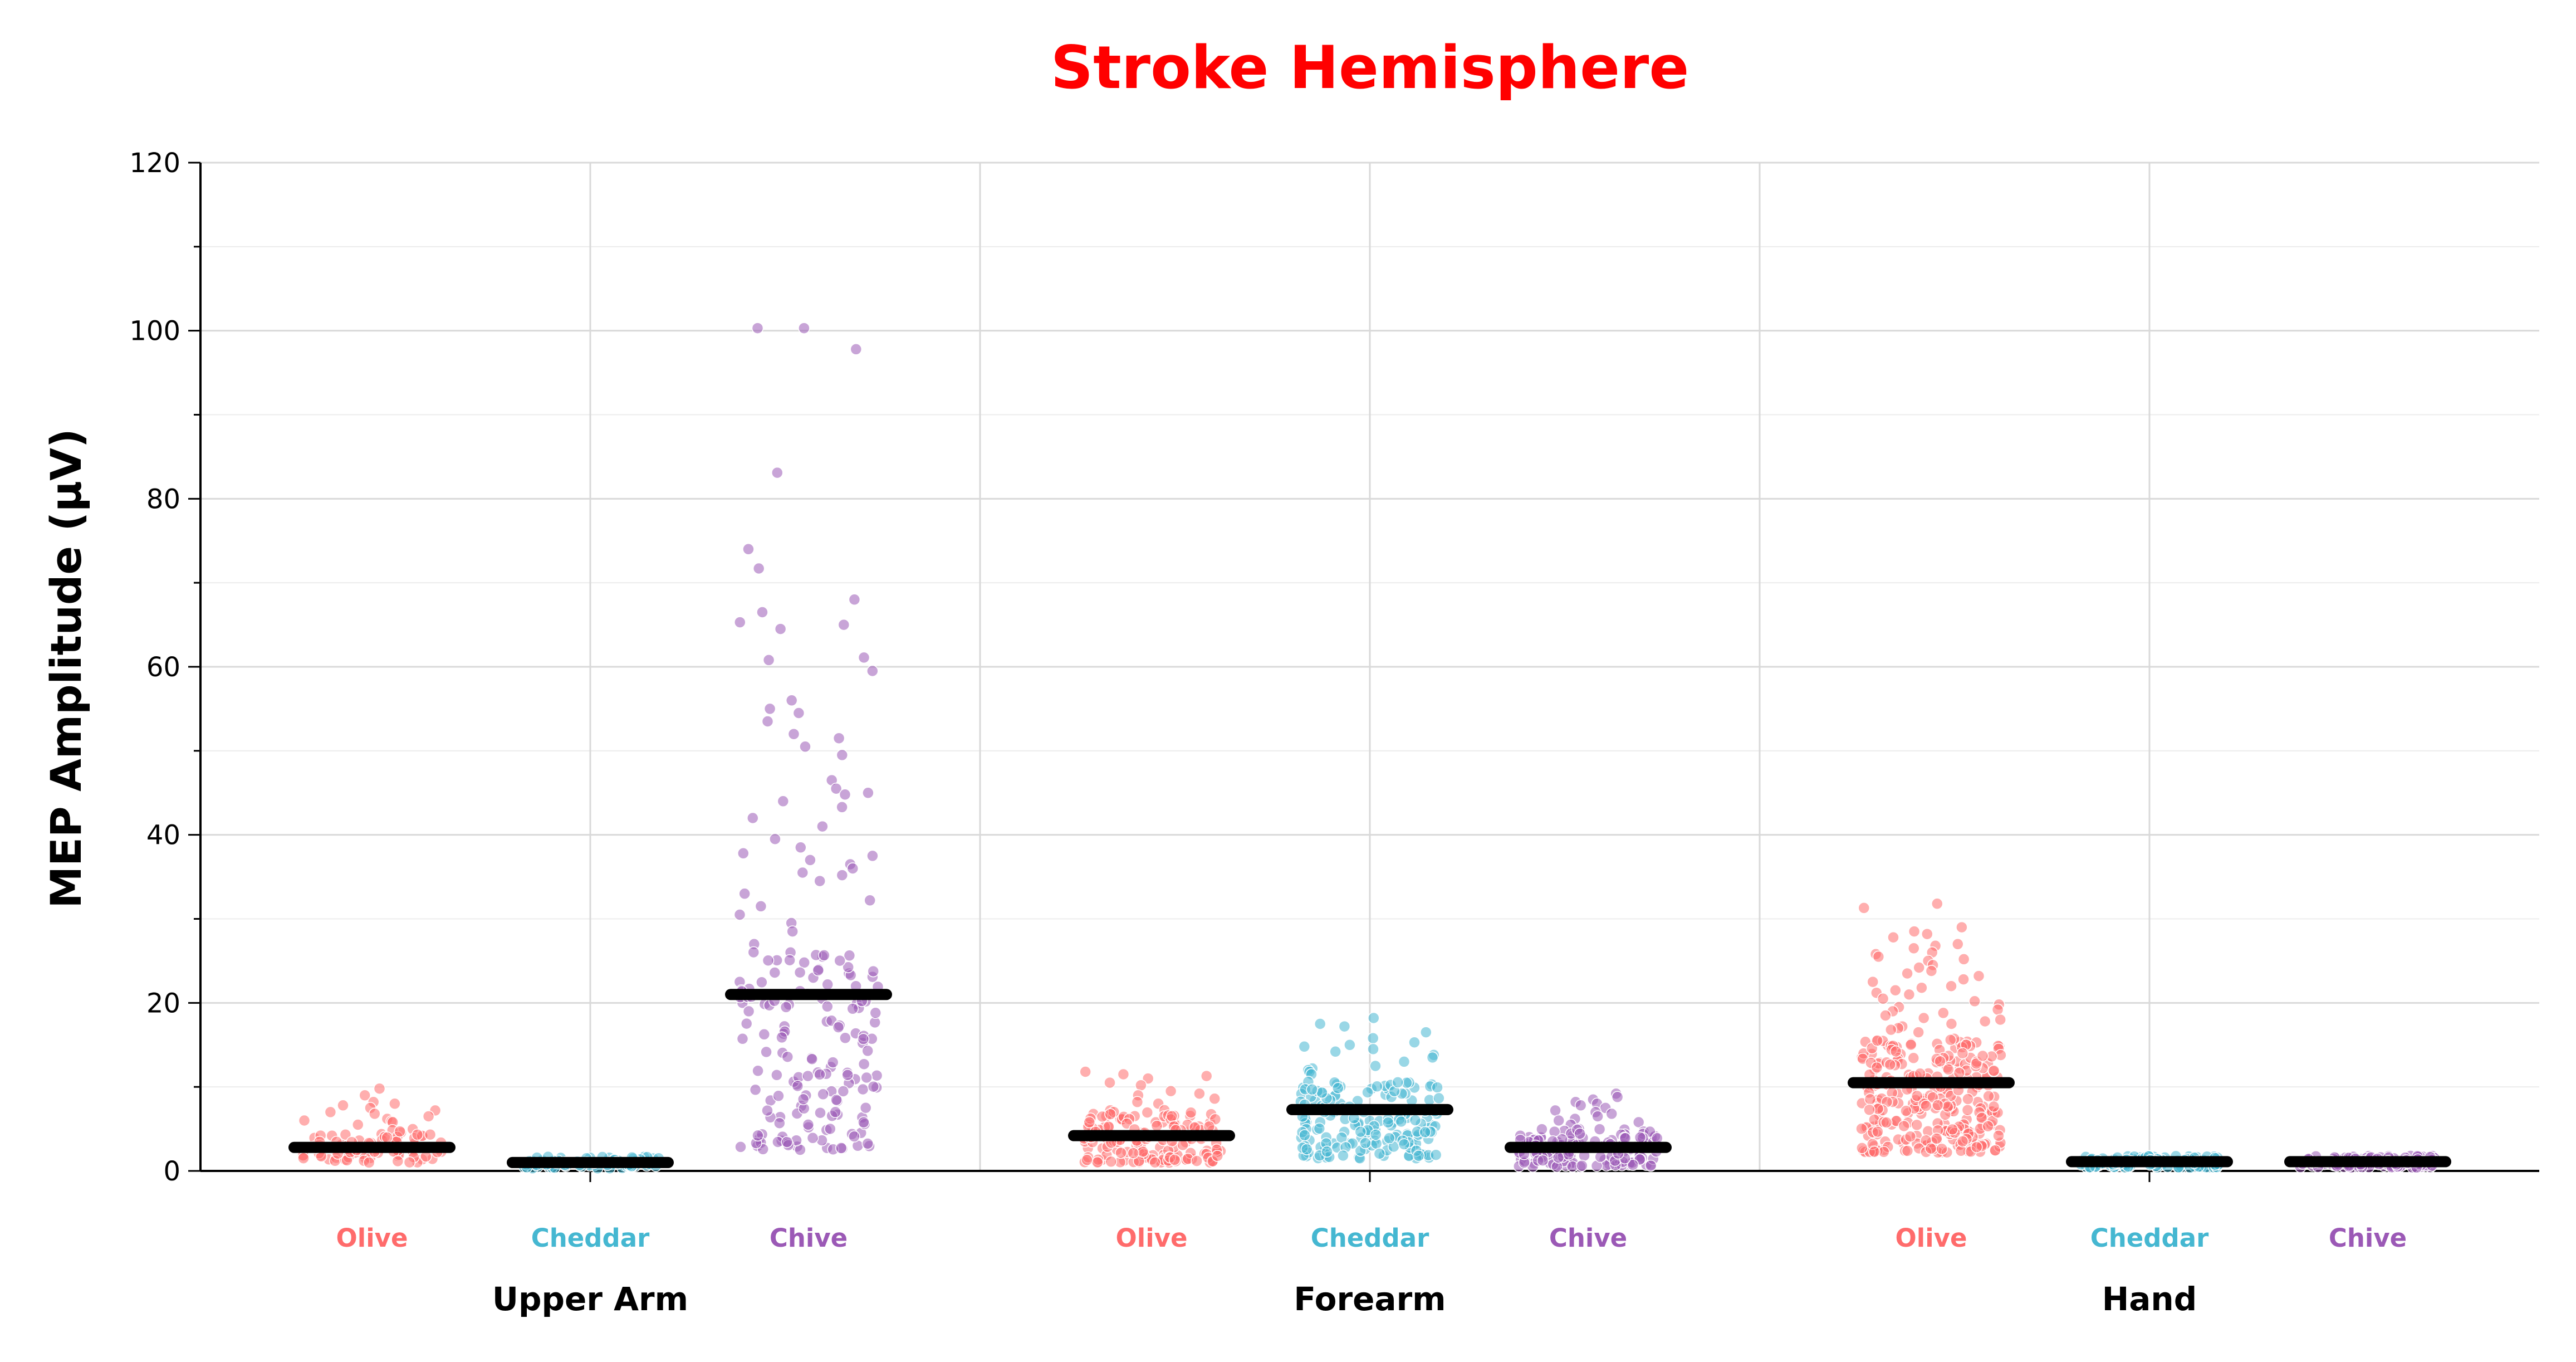  What do you see at coordinates (163, 499) in the screenshot?
I see `y-tick-label: 80` at bounding box center [163, 499].